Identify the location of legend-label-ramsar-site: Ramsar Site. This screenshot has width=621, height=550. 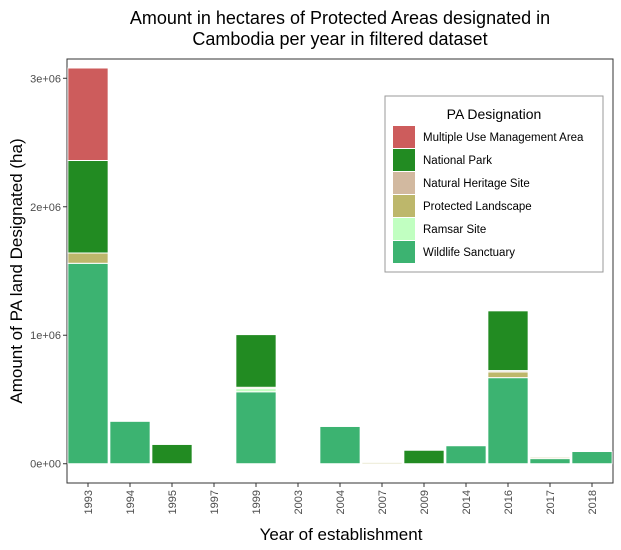
(454, 230).